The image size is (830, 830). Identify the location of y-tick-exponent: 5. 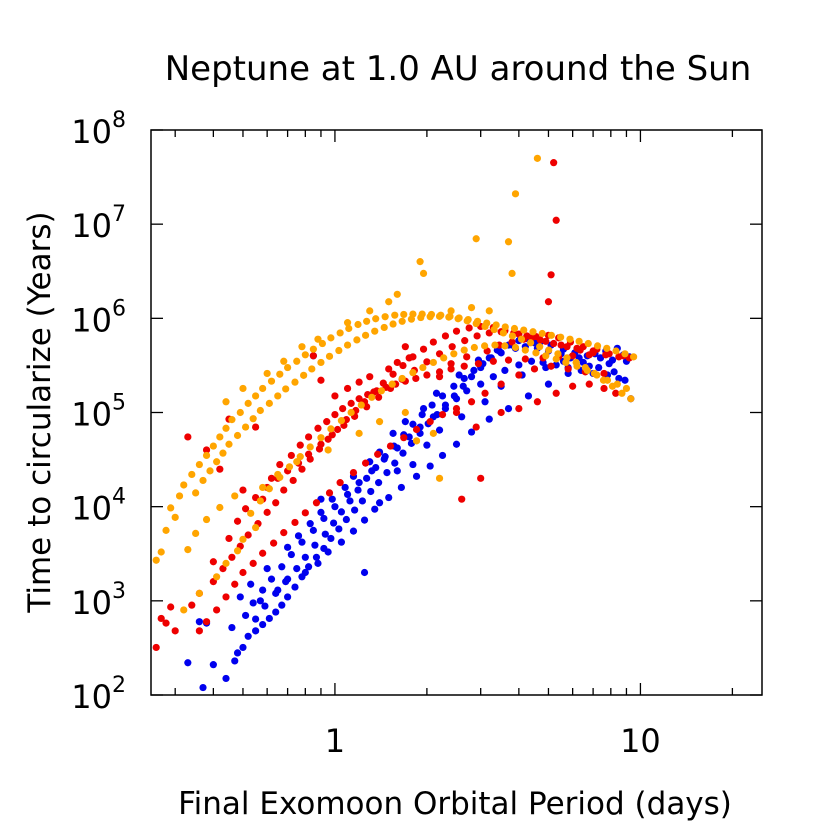
(119, 403).